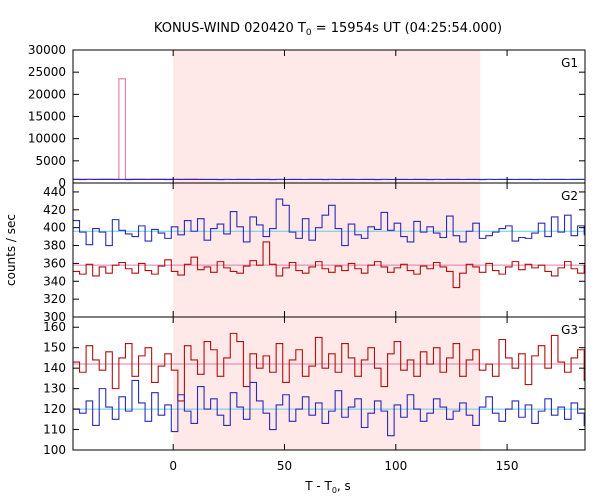 The height and width of the screenshot is (500, 600). Describe the element at coordinates (54, 450) in the screenshot. I see `y-tick-label: 100` at that location.